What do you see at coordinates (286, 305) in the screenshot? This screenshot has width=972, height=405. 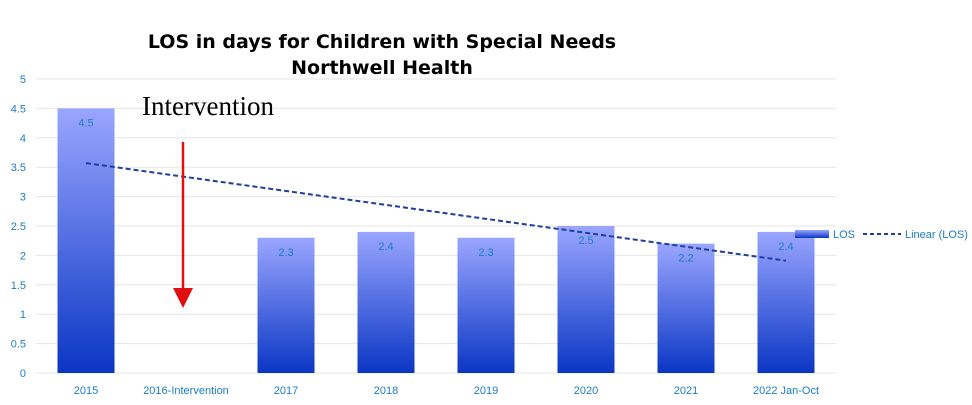 I see `bar-2017` at bounding box center [286, 305].